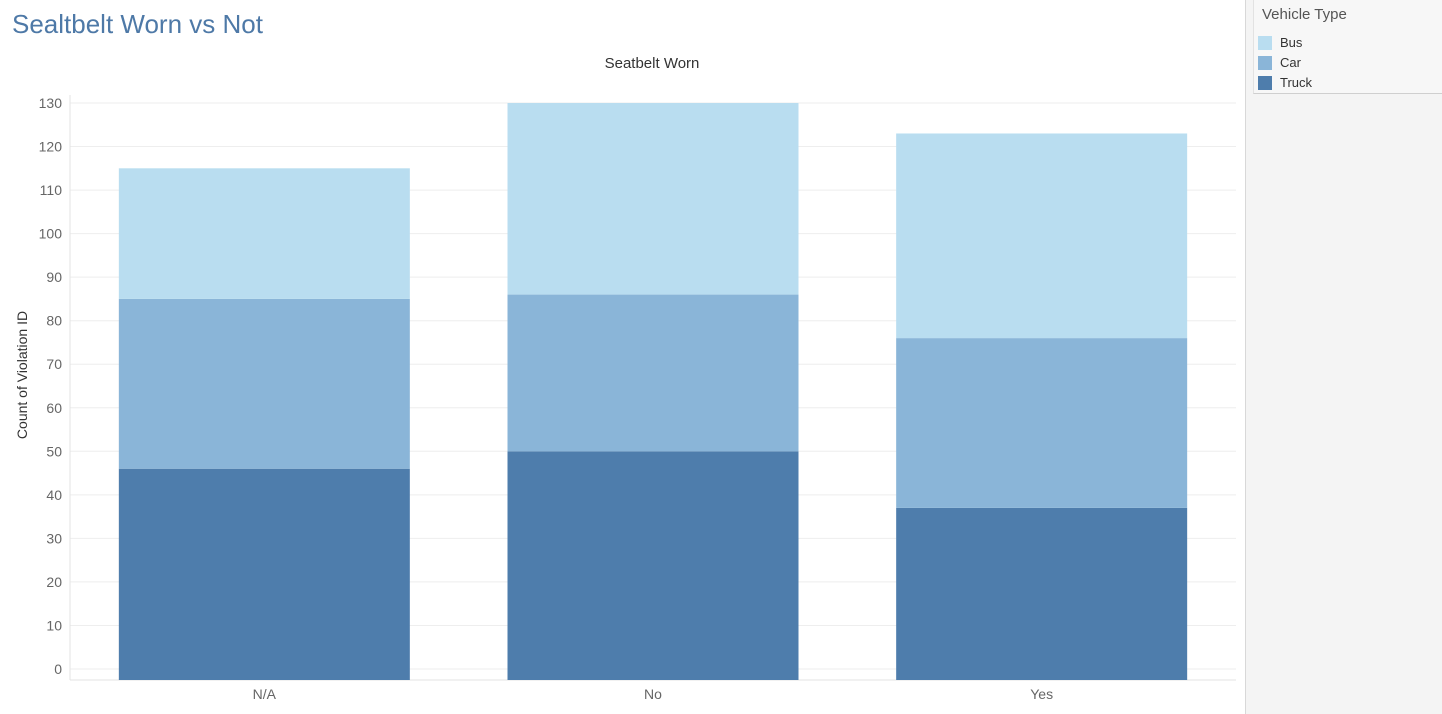  I want to click on bar-na-bus, so click(264, 233).